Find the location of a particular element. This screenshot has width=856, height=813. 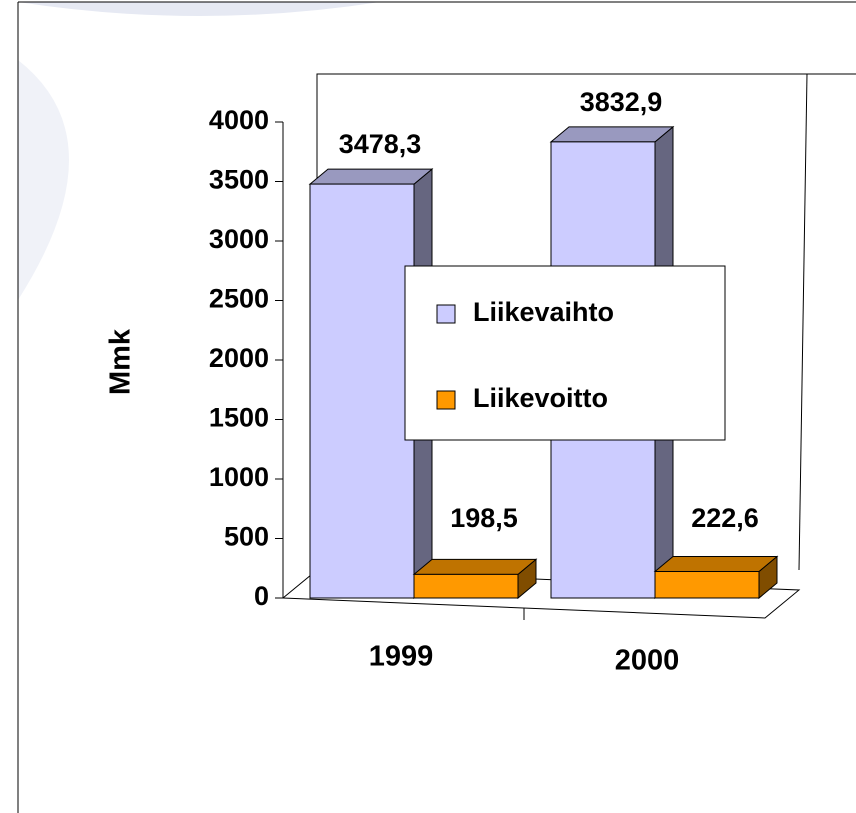

y-tick-label: 1000 is located at coordinates (239, 477).